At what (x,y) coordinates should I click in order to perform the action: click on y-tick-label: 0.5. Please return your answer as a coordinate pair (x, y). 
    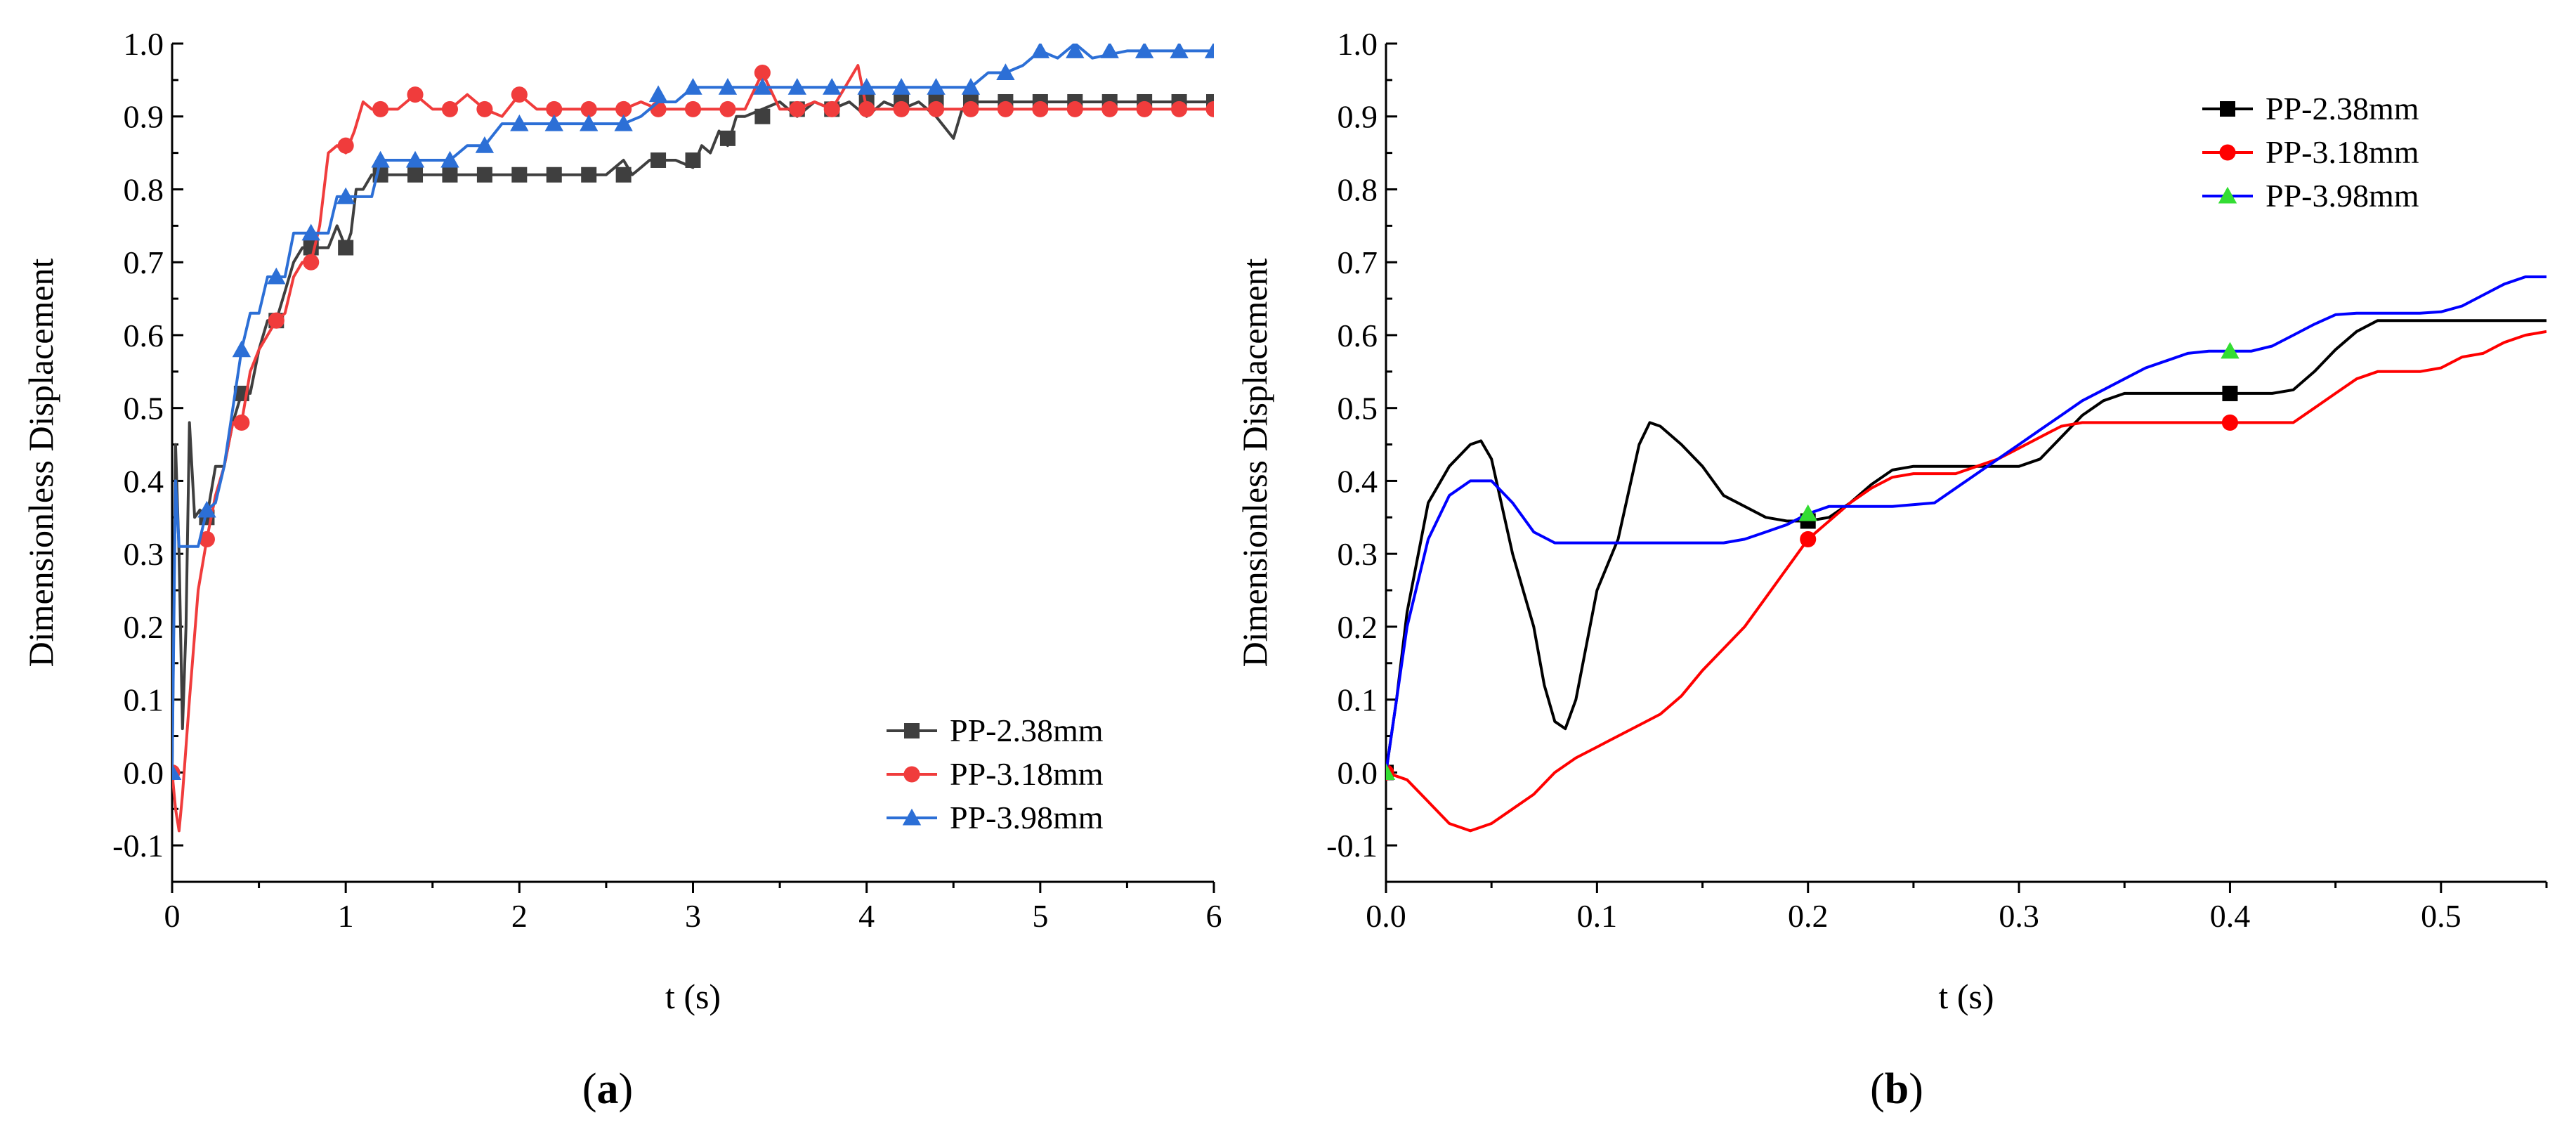
    Looking at the image, I should click on (144, 409).